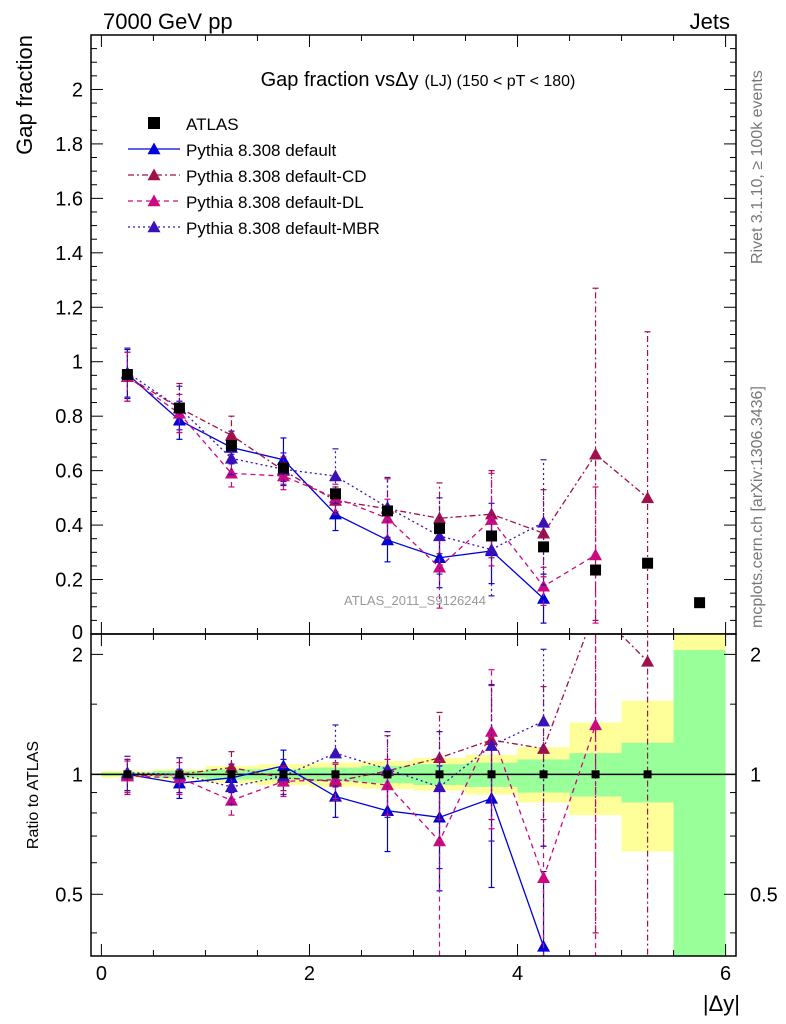  Describe the element at coordinates (261, 150) in the screenshot. I see `legend-label-0: Pythia 8.308 default` at that location.